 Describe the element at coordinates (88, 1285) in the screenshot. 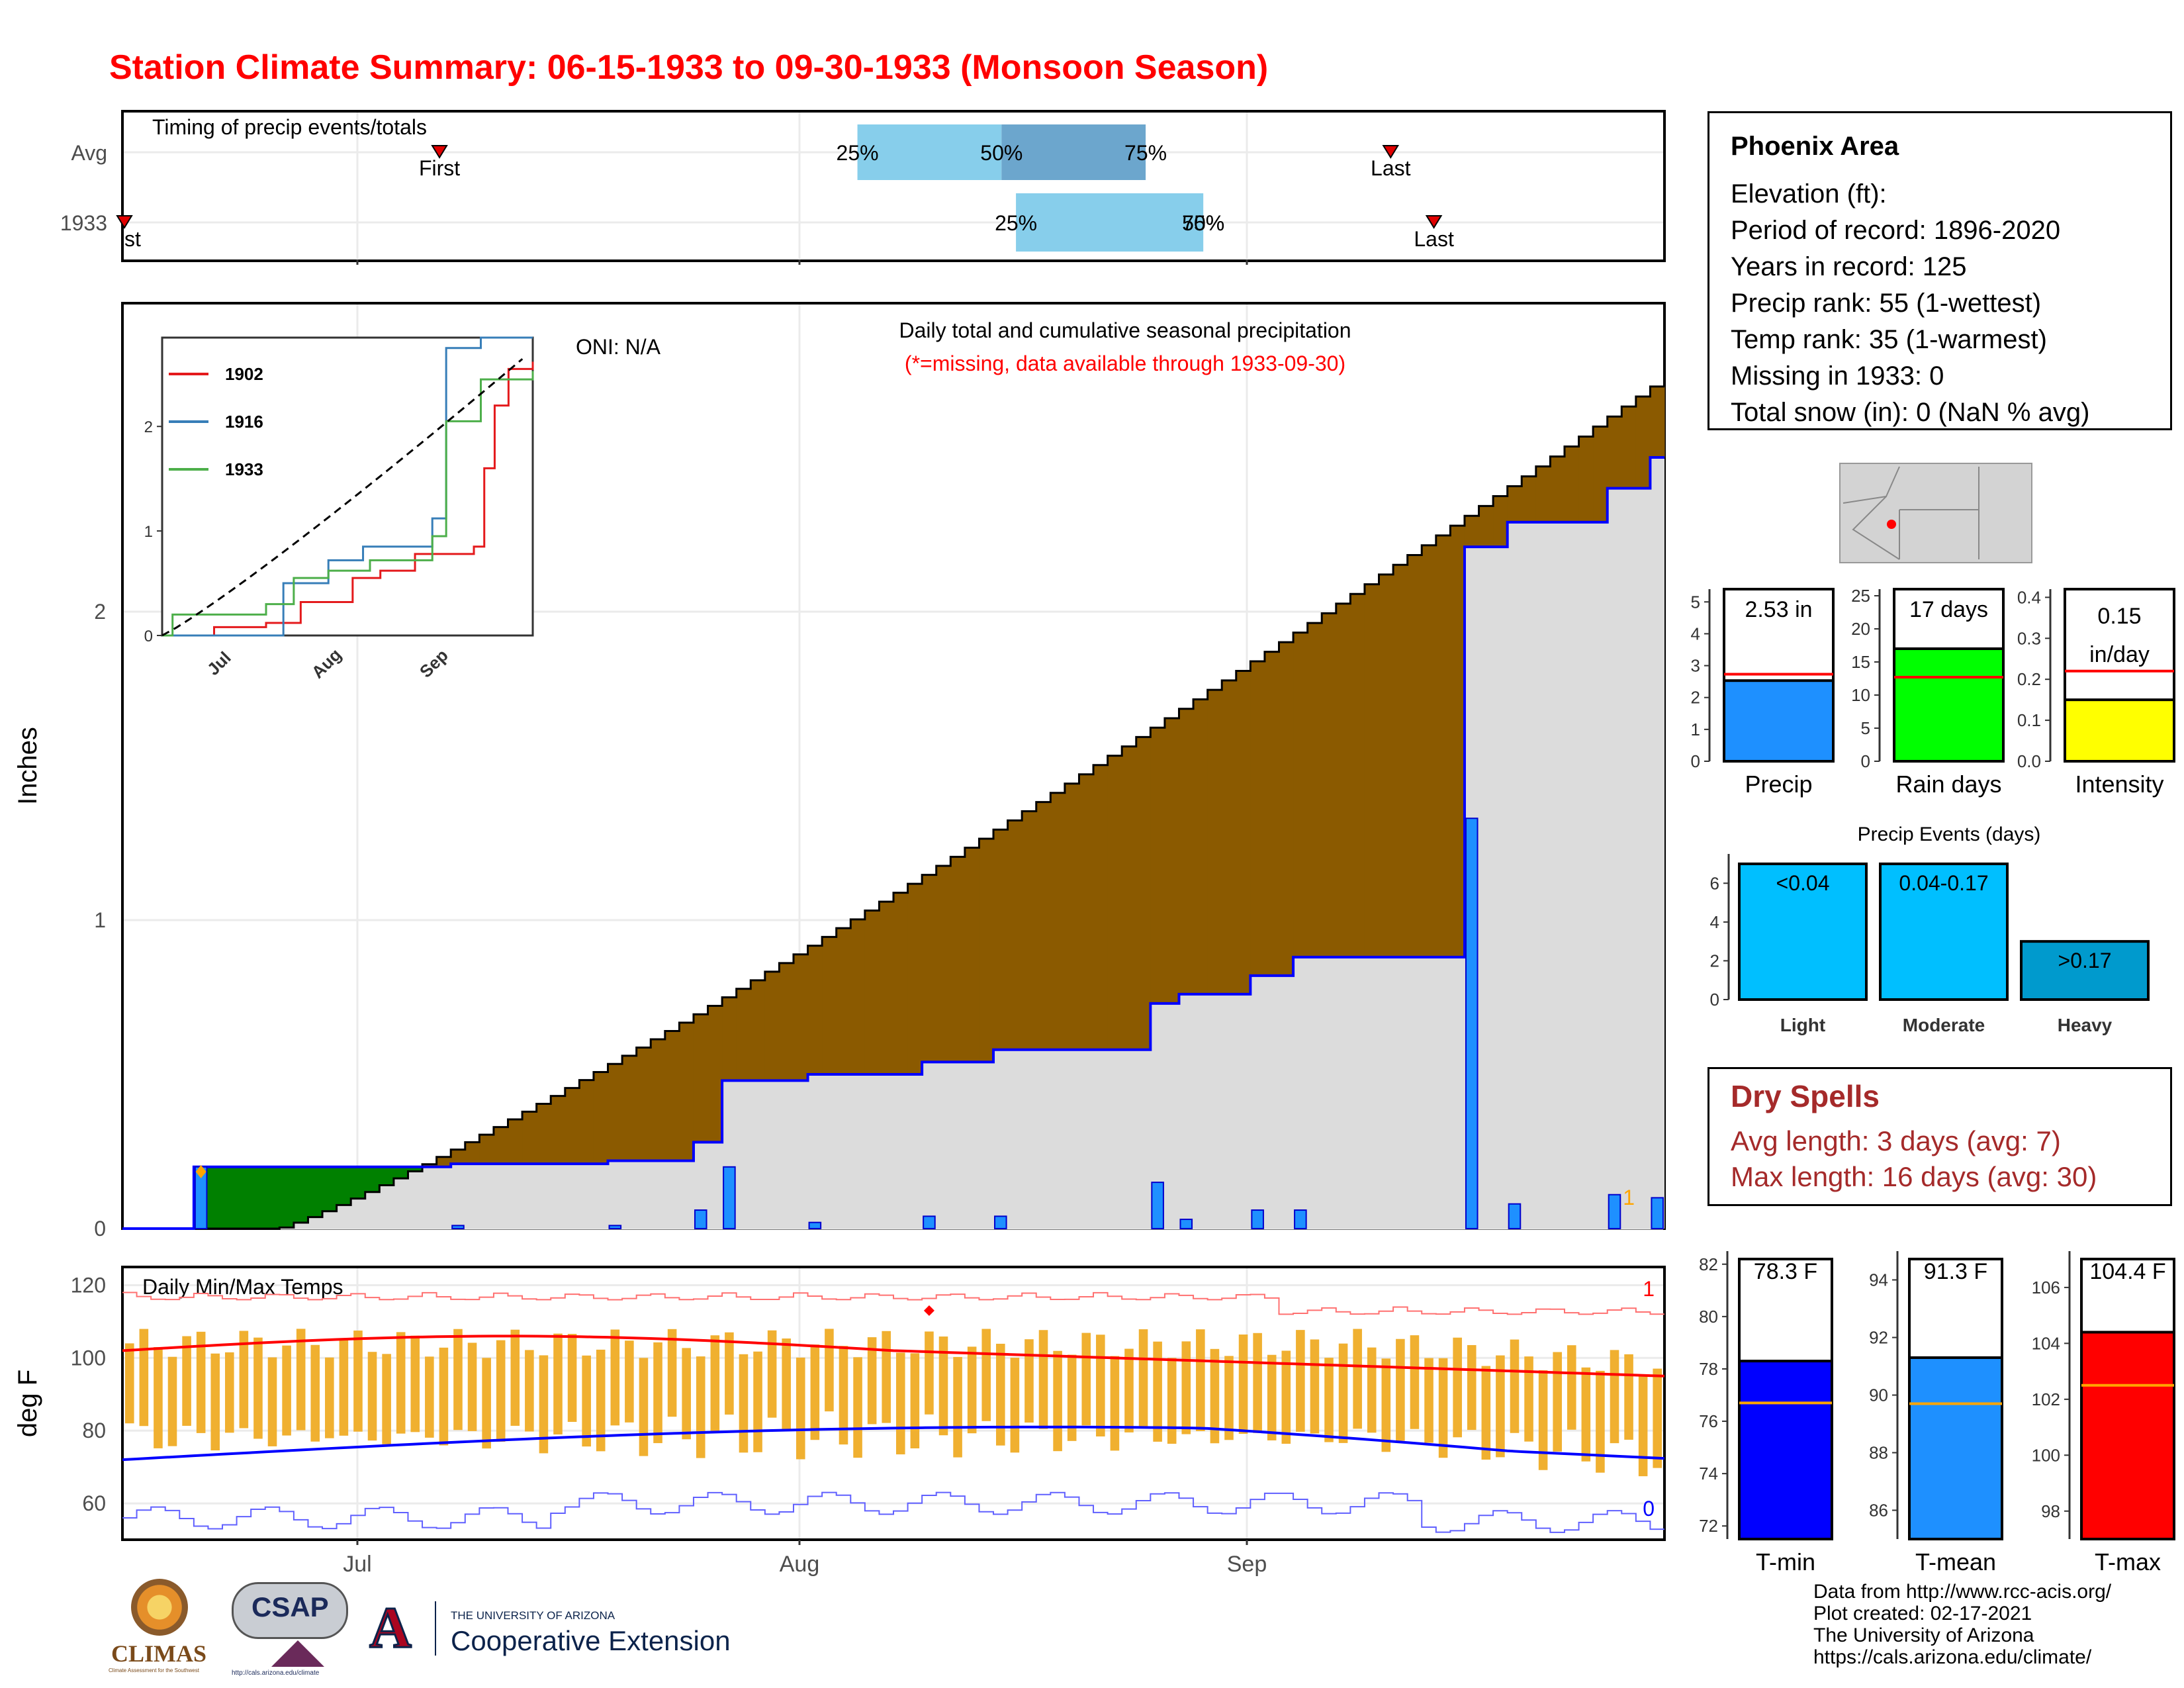

I see `temp-y-tick: 120` at that location.